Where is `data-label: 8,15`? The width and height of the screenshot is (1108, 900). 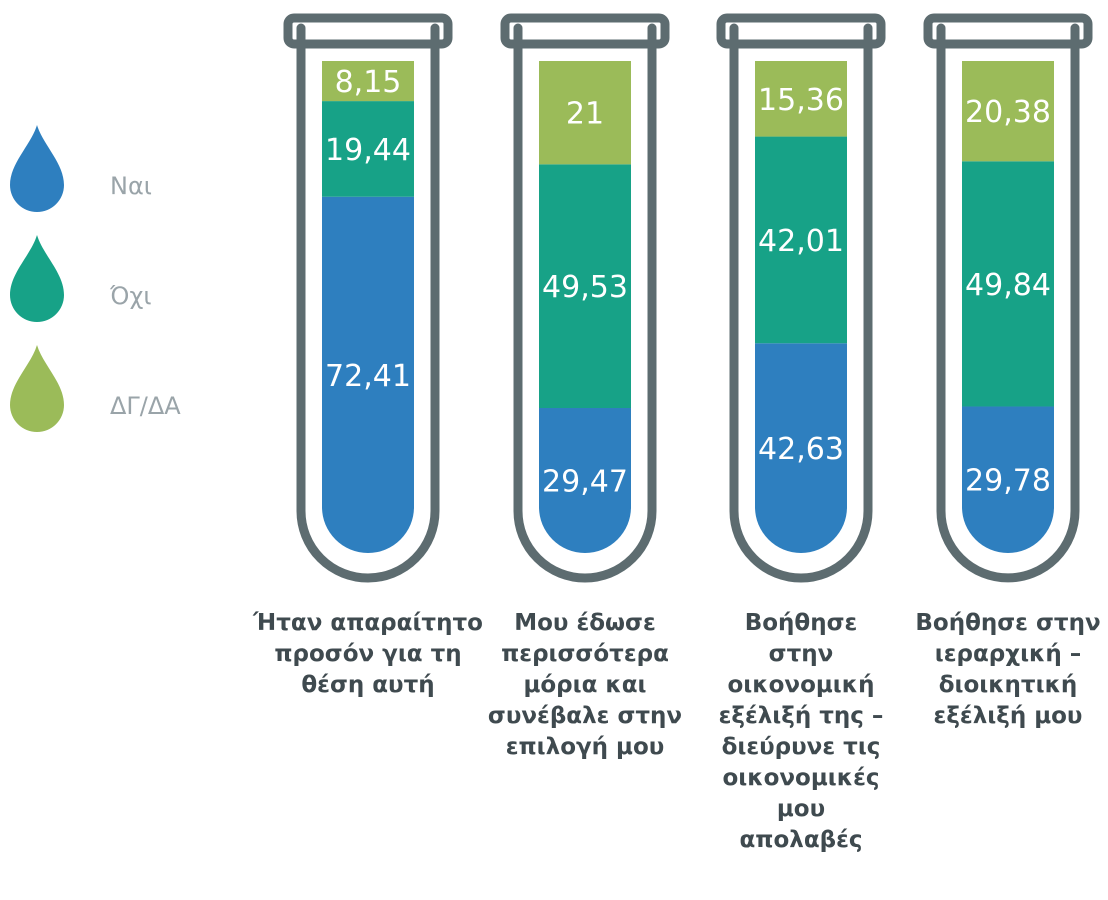 data-label: 8,15 is located at coordinates (368, 82).